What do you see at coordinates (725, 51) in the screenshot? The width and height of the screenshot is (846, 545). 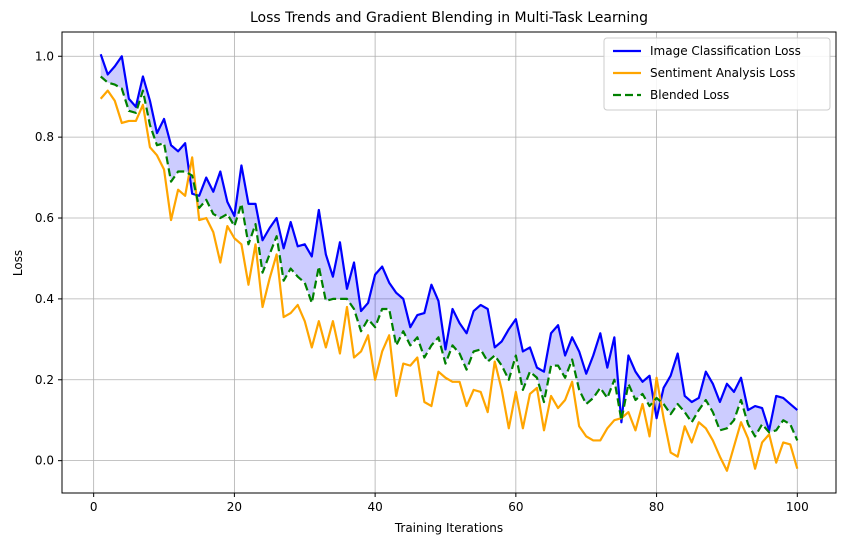 I see `legend-label: Image Classification Loss` at bounding box center [725, 51].